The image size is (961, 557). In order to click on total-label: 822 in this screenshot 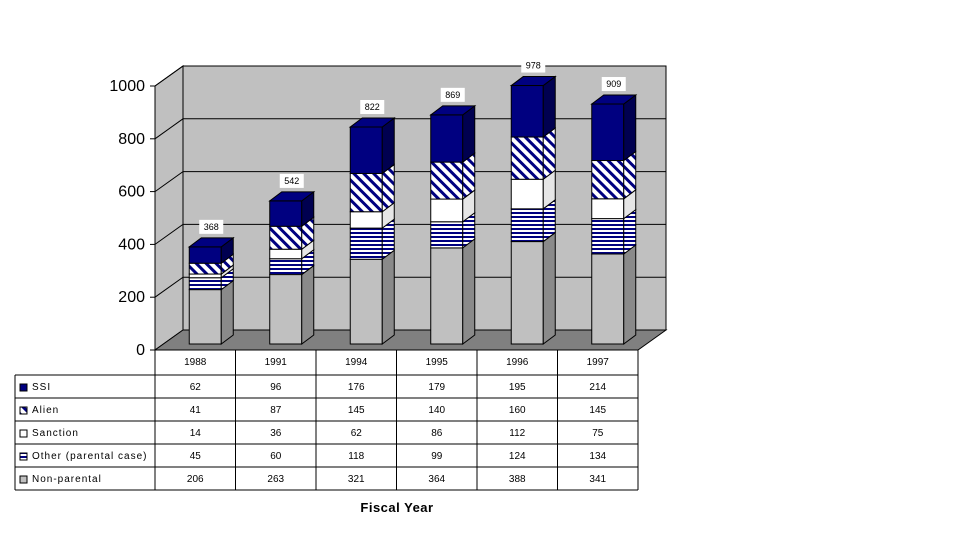, I will do `click(372, 107)`.